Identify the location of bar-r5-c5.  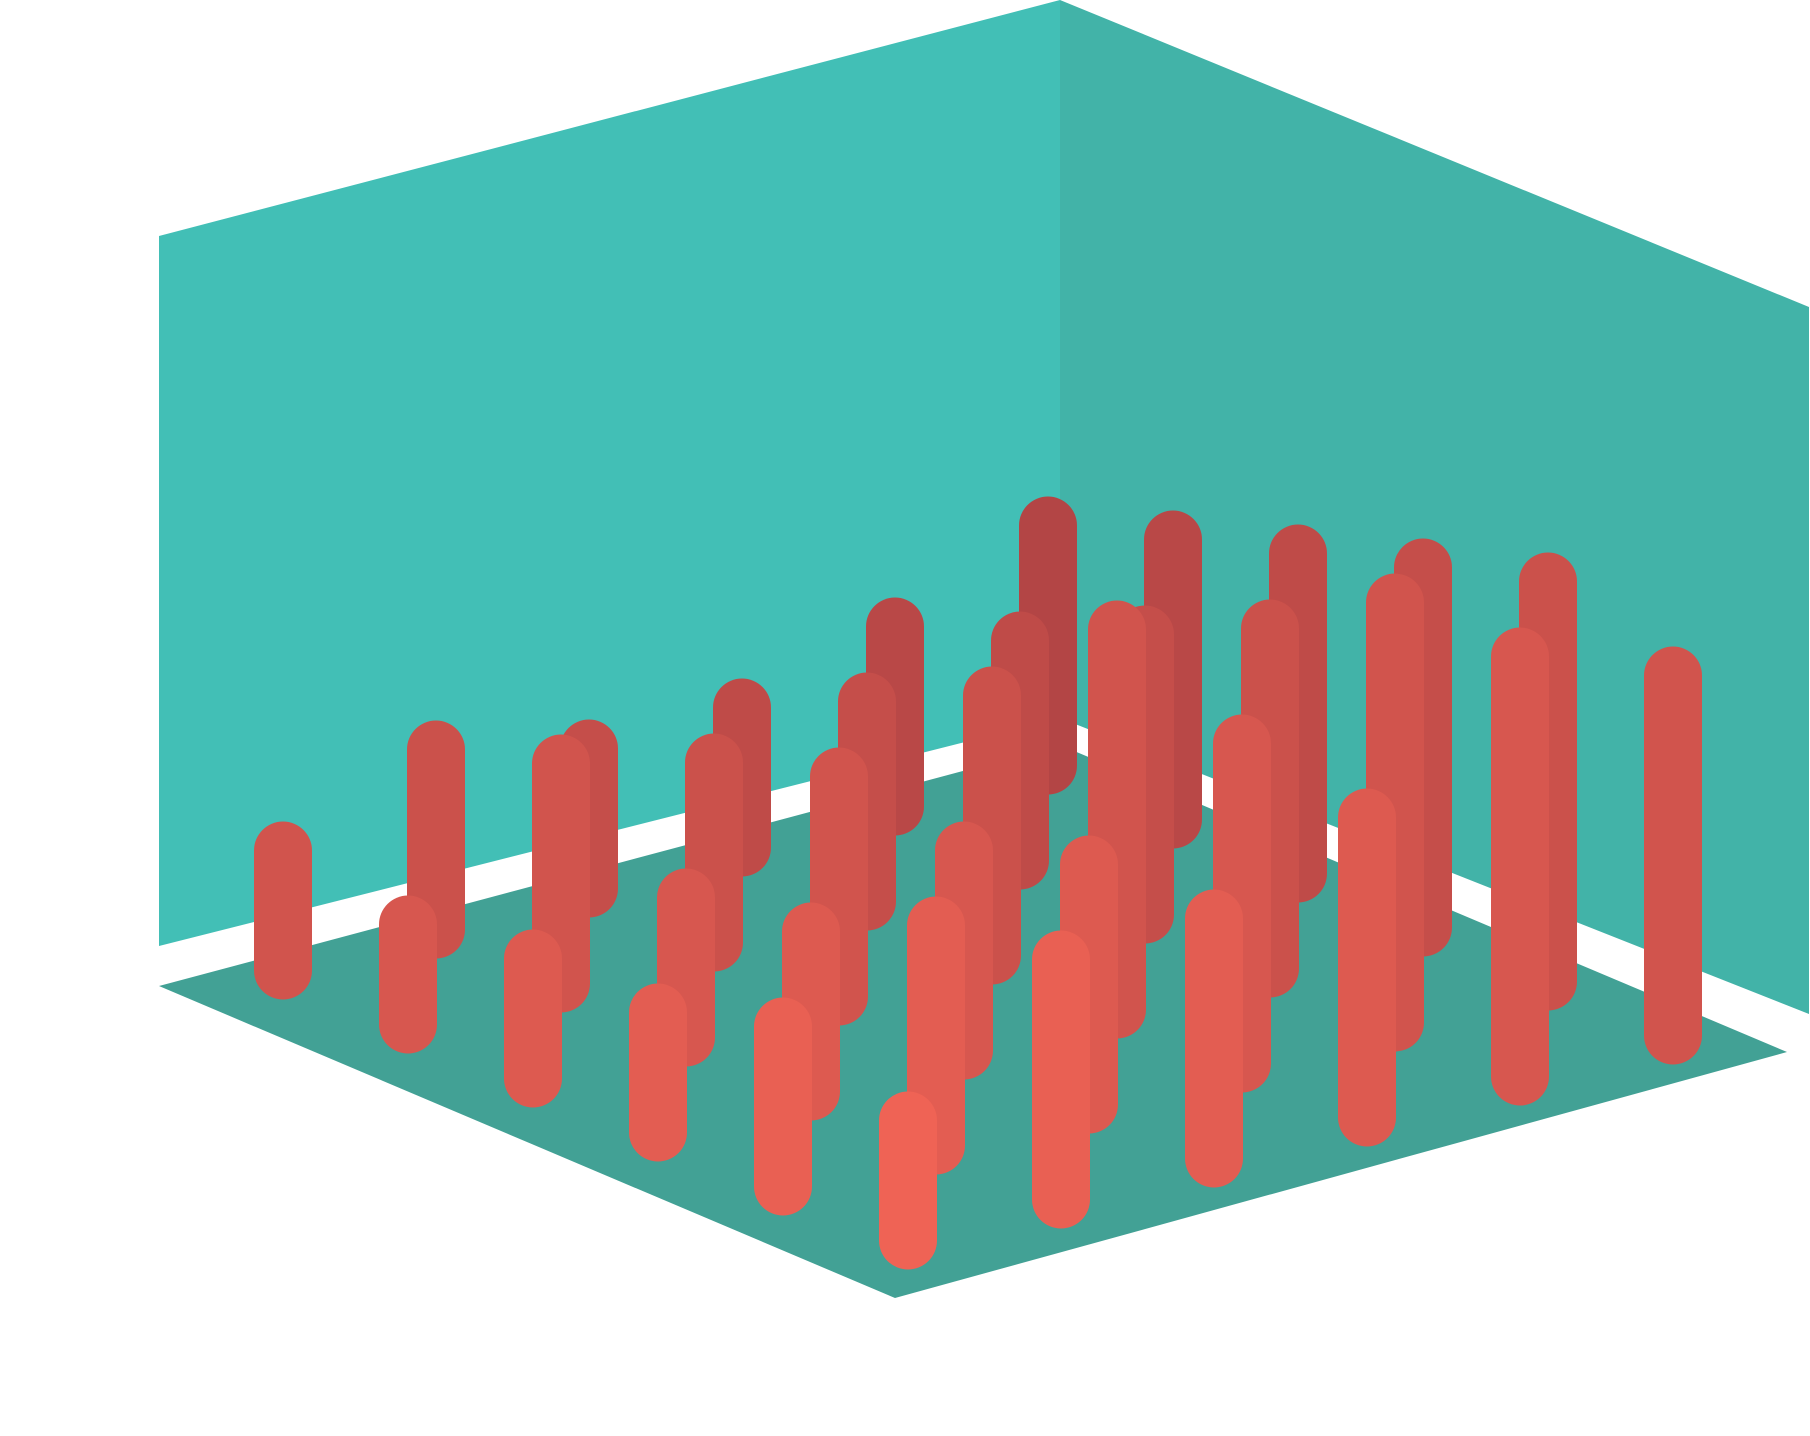
(908, 1180).